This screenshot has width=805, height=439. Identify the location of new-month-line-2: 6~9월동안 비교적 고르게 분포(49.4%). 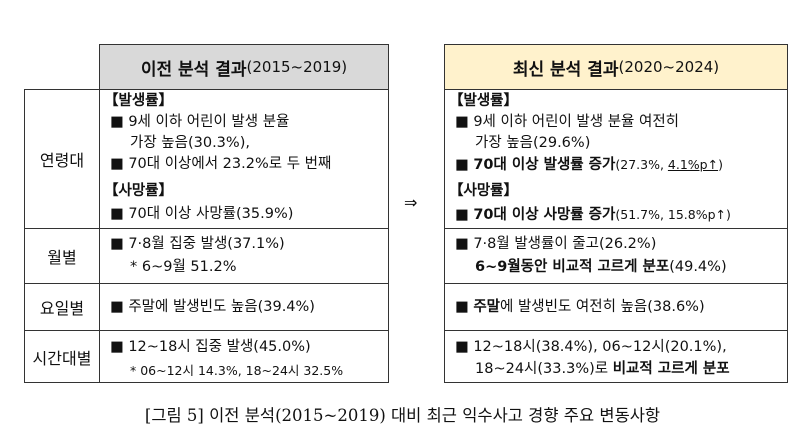
(601, 267).